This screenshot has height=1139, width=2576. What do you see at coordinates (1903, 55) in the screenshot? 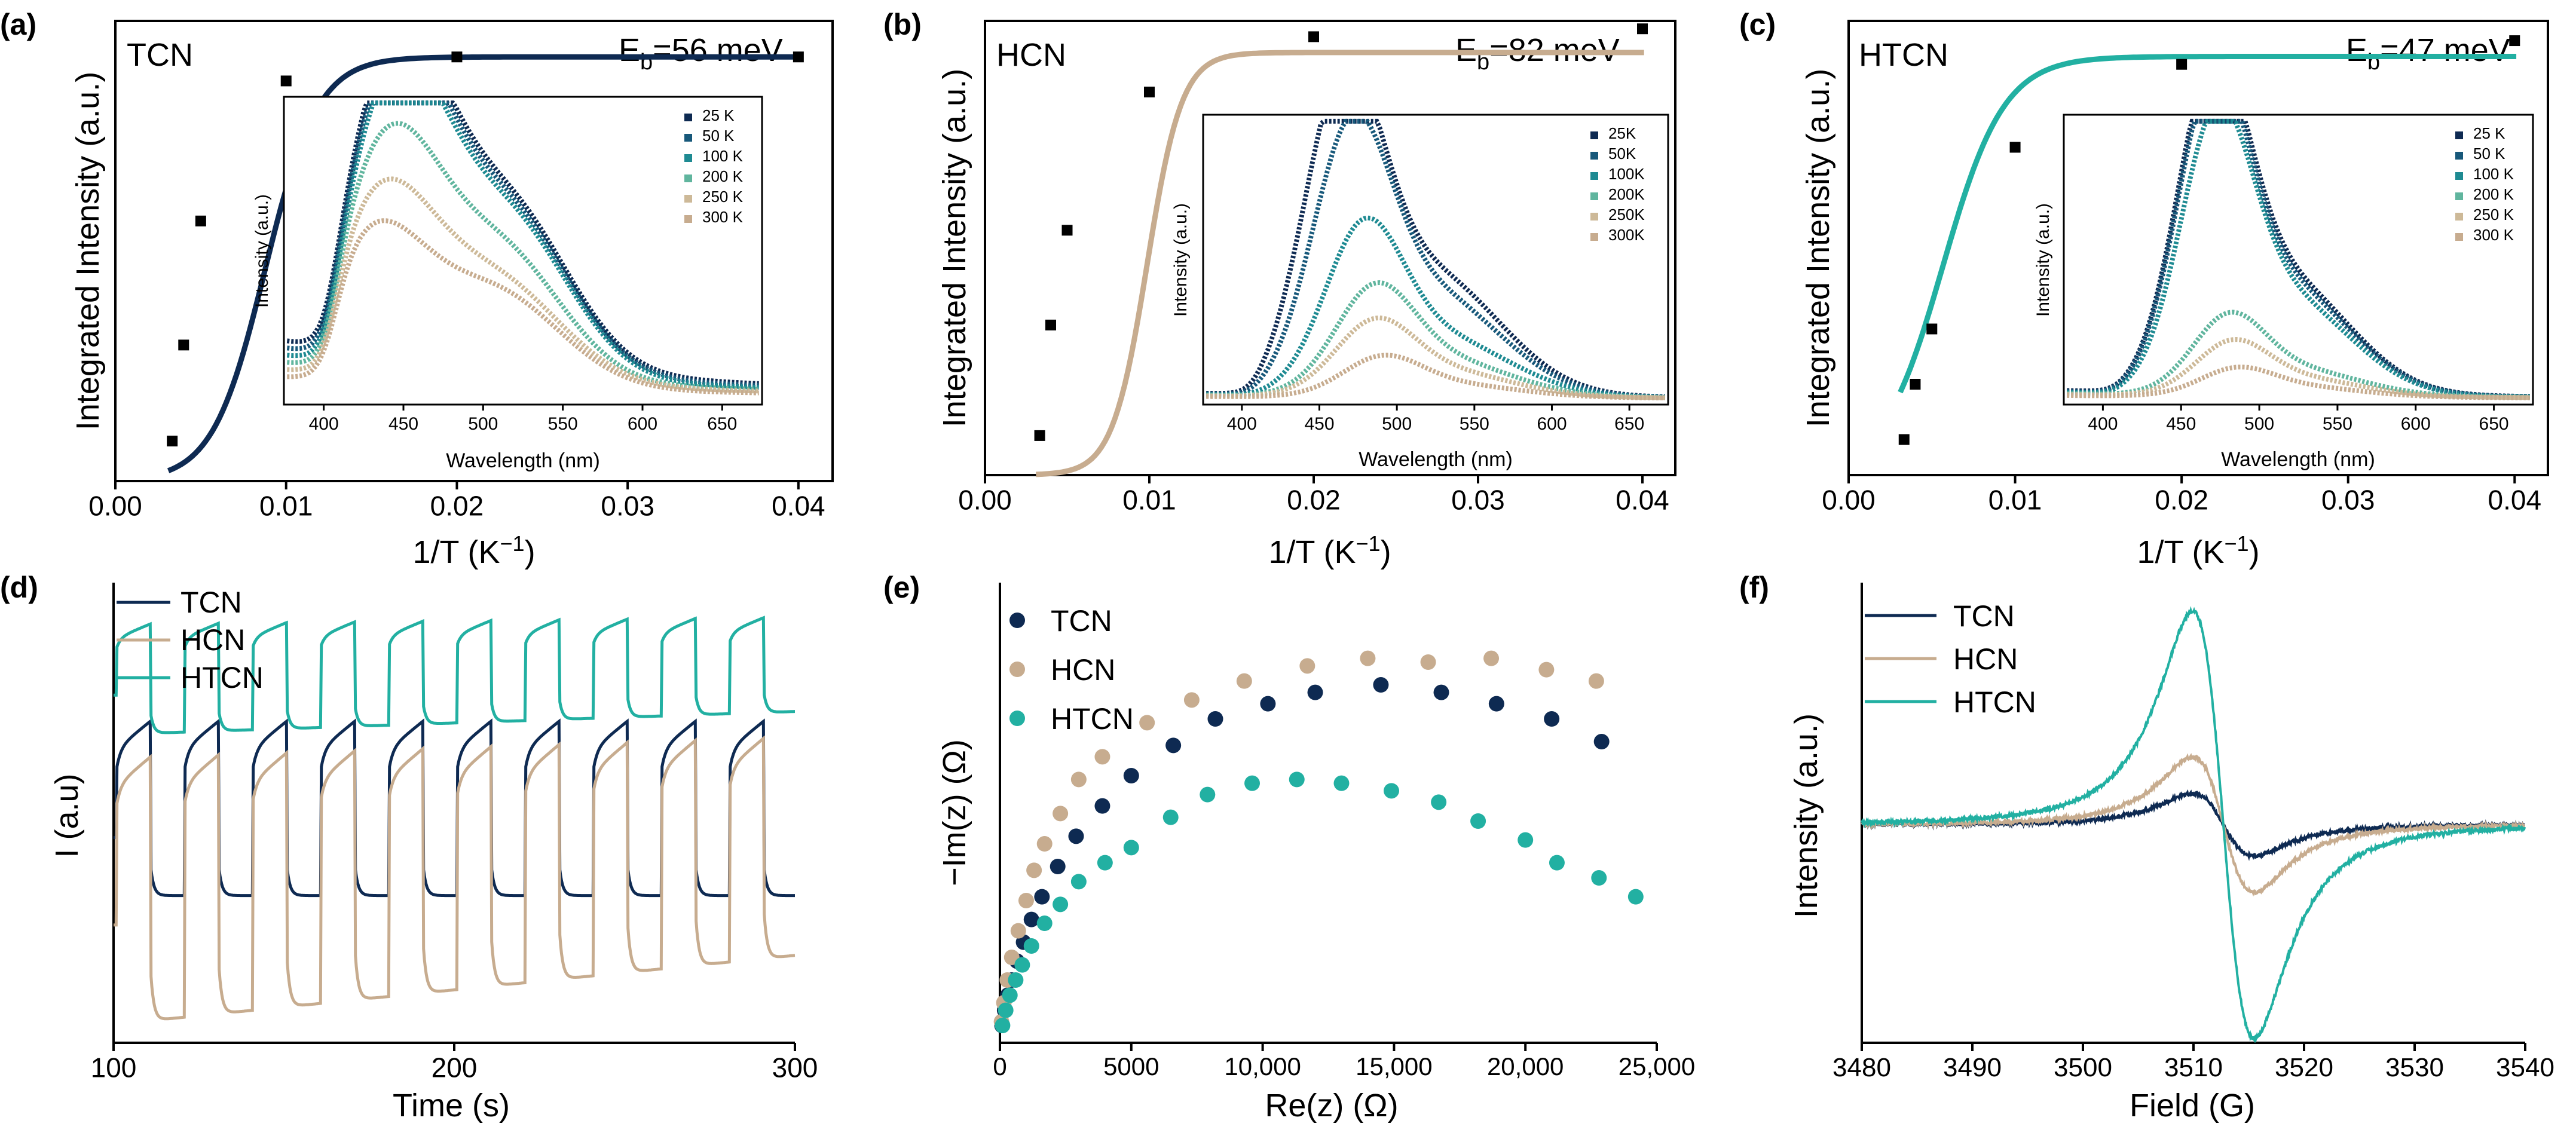
I see `sample-label-c: HTCN` at bounding box center [1903, 55].